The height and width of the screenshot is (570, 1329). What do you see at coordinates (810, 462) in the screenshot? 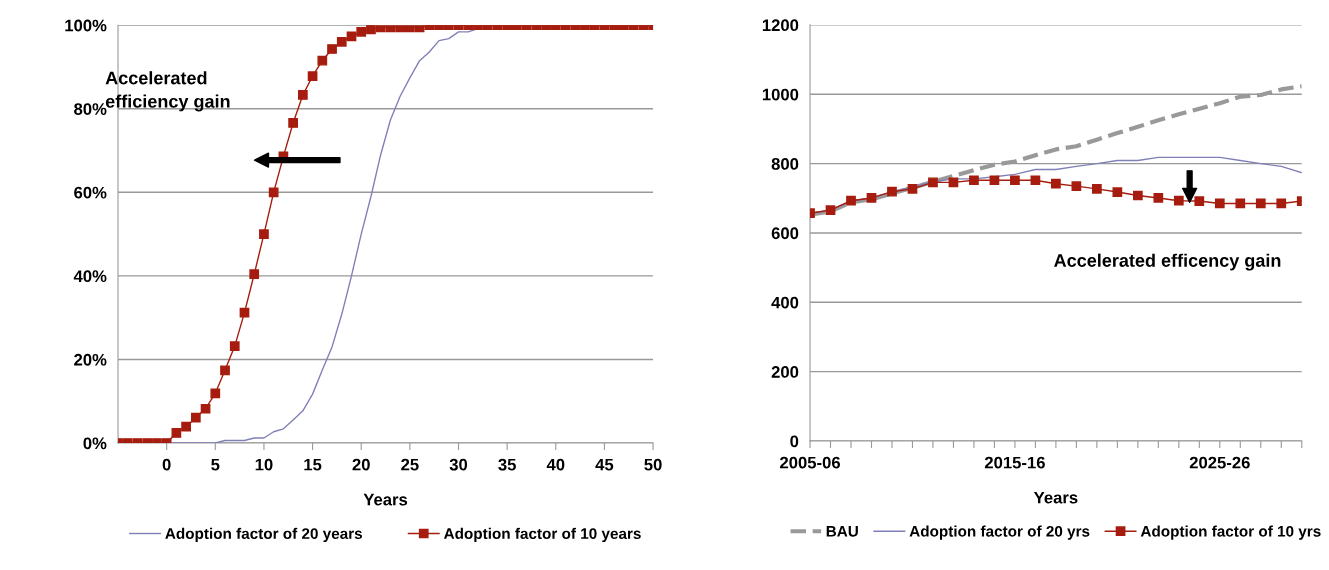
I see `x-tick-label: 2005-06` at bounding box center [810, 462].